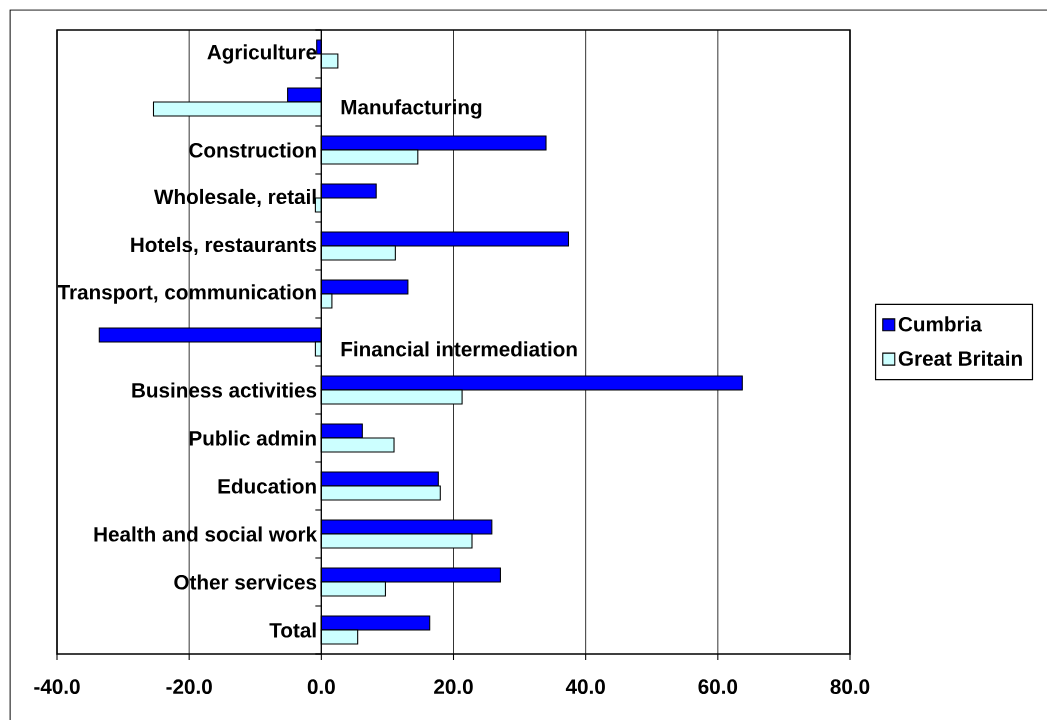 The width and height of the screenshot is (1047, 720). What do you see at coordinates (940, 324) in the screenshot?
I see `legend-label: Cumbria` at bounding box center [940, 324].